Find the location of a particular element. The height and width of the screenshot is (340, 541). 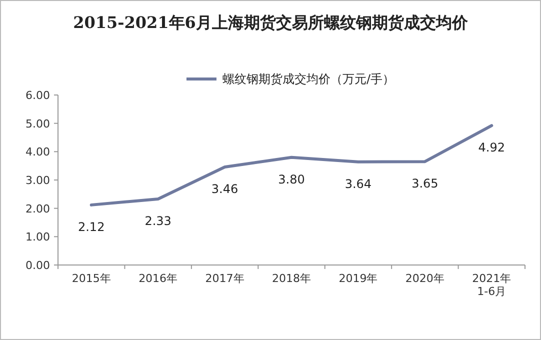

x-tick-label: 2021年1-6月 is located at coordinates (492, 285).